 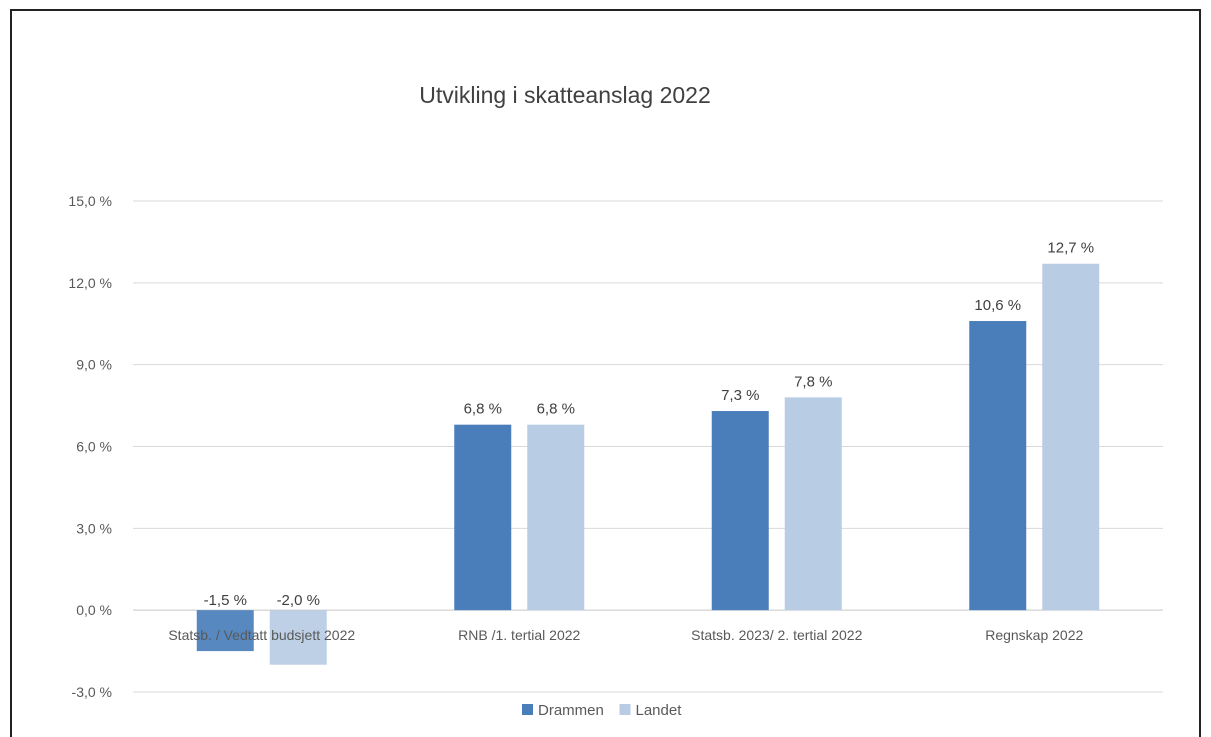 I want to click on data-label: 12,7 %, so click(x=1070, y=248).